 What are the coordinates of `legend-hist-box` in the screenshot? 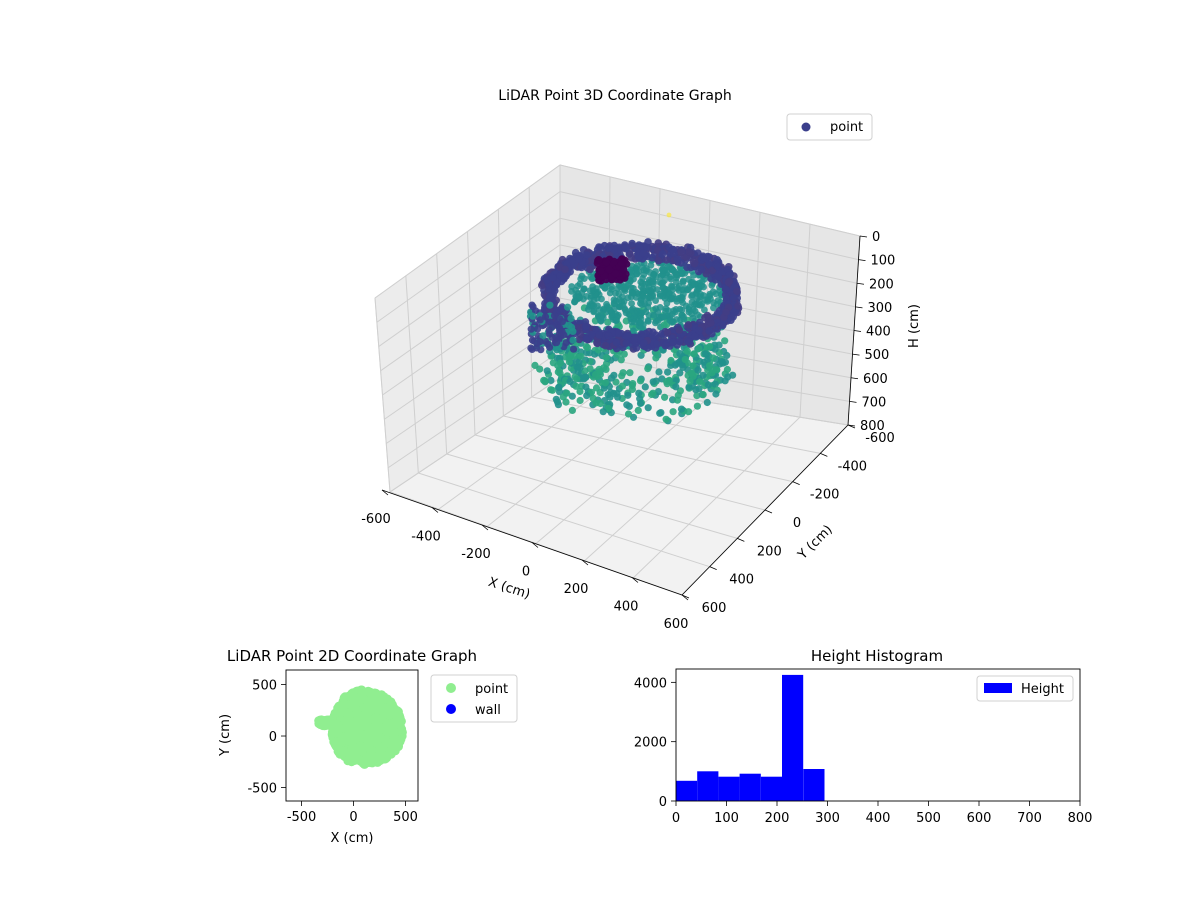 It's located at (1025, 688).